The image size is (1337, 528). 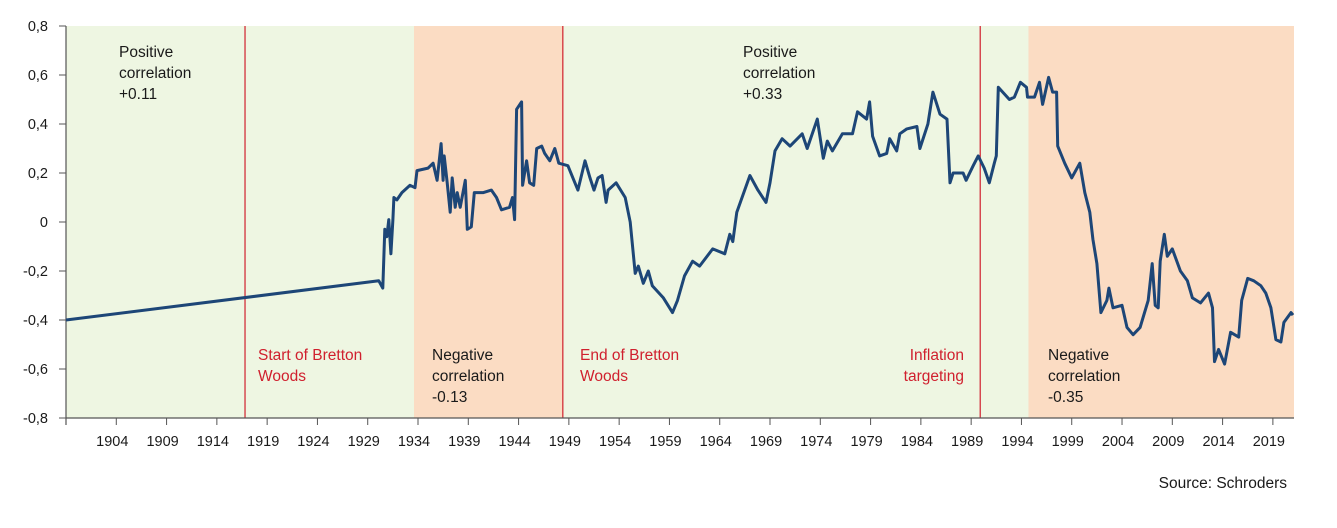 What do you see at coordinates (763, 94) in the screenshot?
I see `annotation-line: +0.33` at bounding box center [763, 94].